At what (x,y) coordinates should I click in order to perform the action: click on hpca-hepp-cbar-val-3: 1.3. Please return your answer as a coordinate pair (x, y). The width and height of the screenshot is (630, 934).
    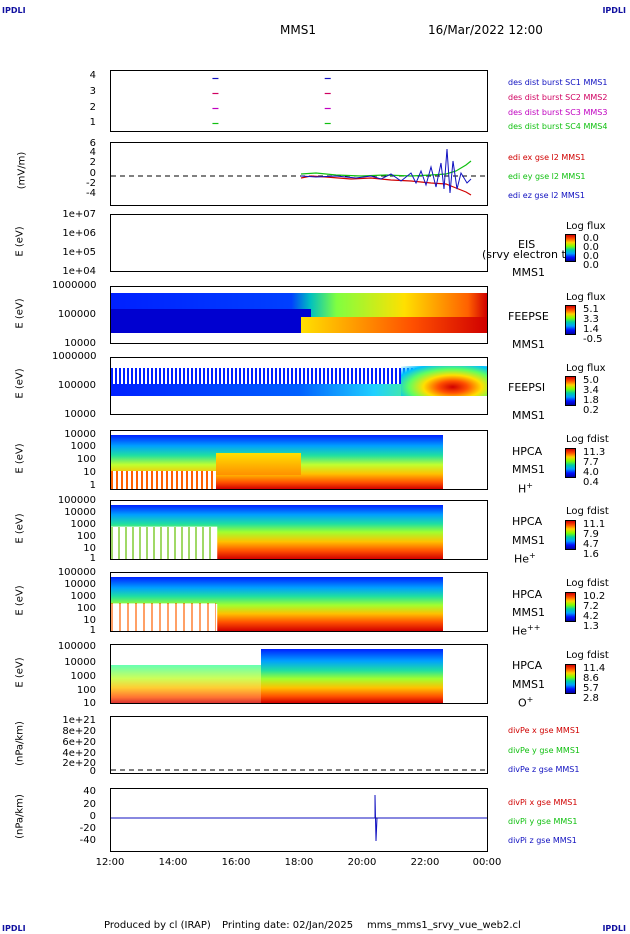
    Looking at the image, I should click on (591, 626).